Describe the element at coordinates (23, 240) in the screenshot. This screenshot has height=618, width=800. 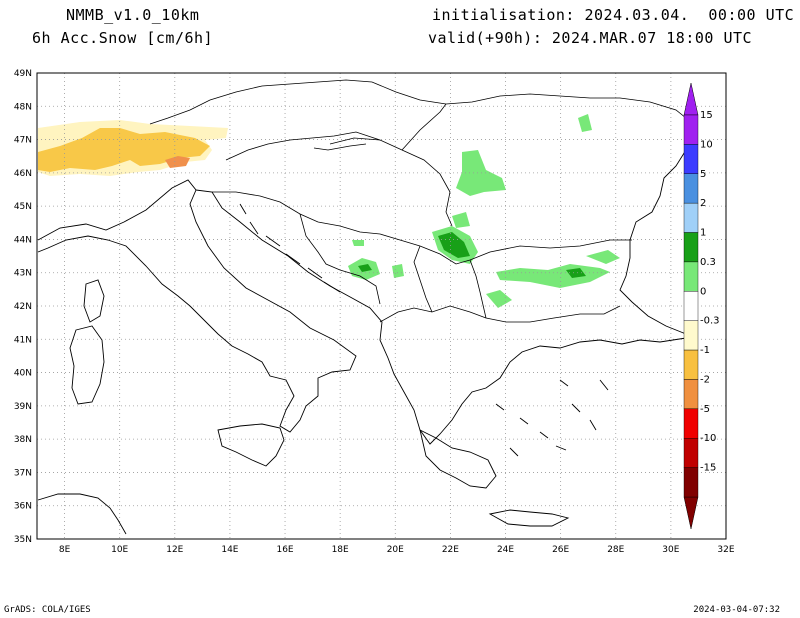
I see `lat-label: 44N` at that location.